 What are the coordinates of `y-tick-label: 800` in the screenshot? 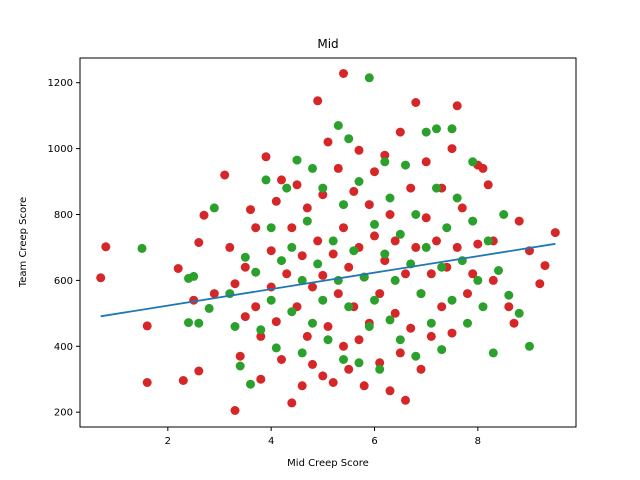 It's located at (63, 215).